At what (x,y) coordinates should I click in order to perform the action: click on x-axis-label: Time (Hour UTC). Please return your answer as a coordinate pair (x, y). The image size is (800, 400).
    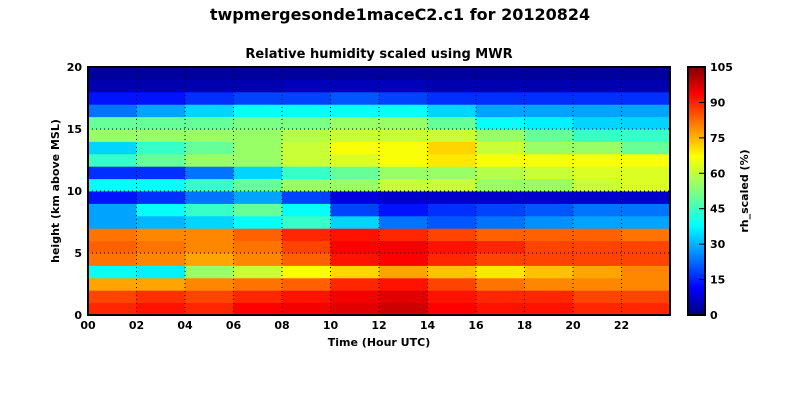
    Looking at the image, I should click on (379, 342).